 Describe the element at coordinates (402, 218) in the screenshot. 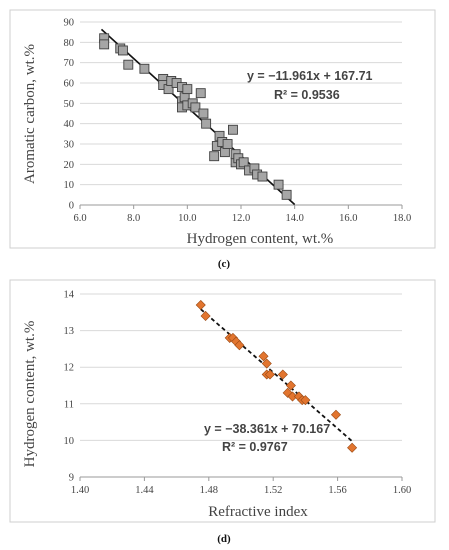

I see `x-tick-label: 18.0` at that location.